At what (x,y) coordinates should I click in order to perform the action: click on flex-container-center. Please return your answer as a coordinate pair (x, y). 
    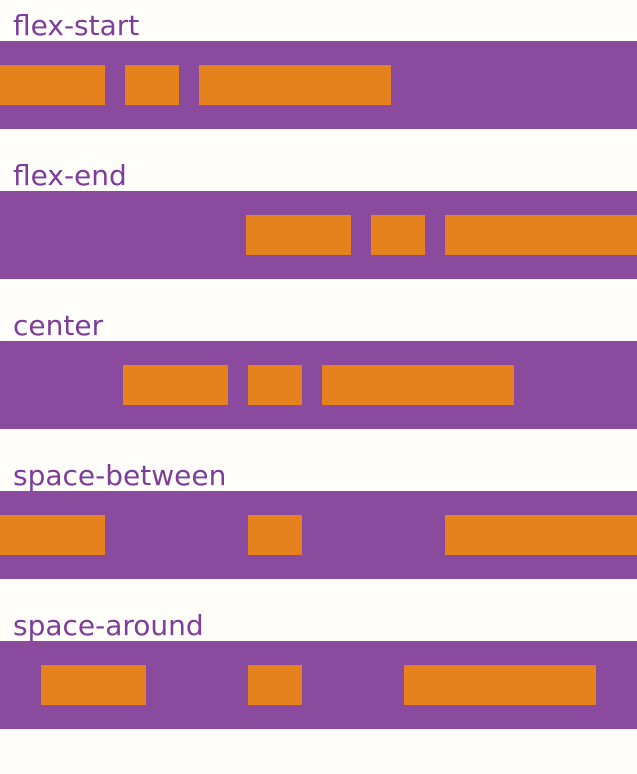
    Looking at the image, I should click on (318, 385).